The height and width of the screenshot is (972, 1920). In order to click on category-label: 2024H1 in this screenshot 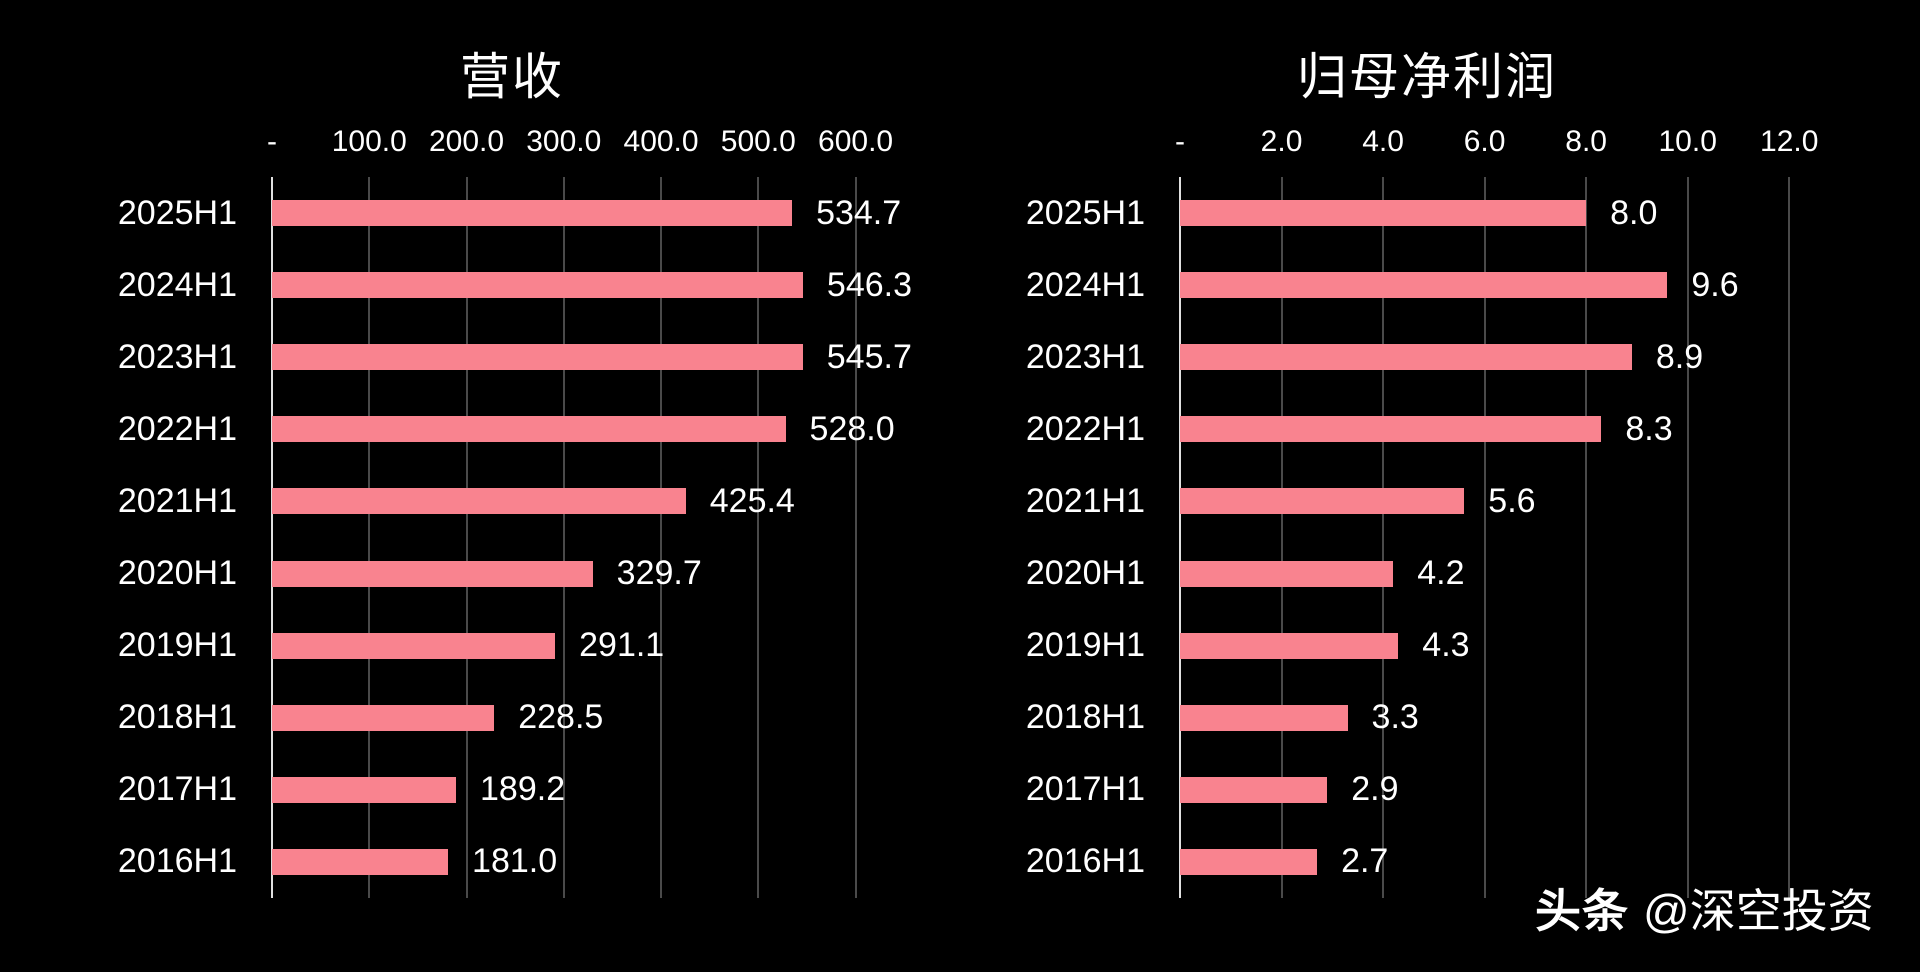, I will do `click(177, 284)`.